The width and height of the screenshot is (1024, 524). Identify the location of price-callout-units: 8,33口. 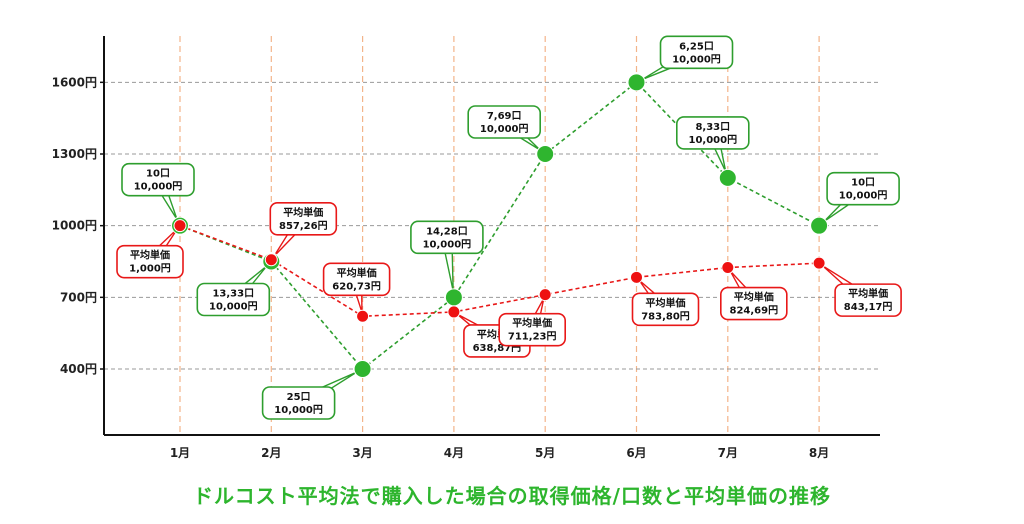
(712, 127).